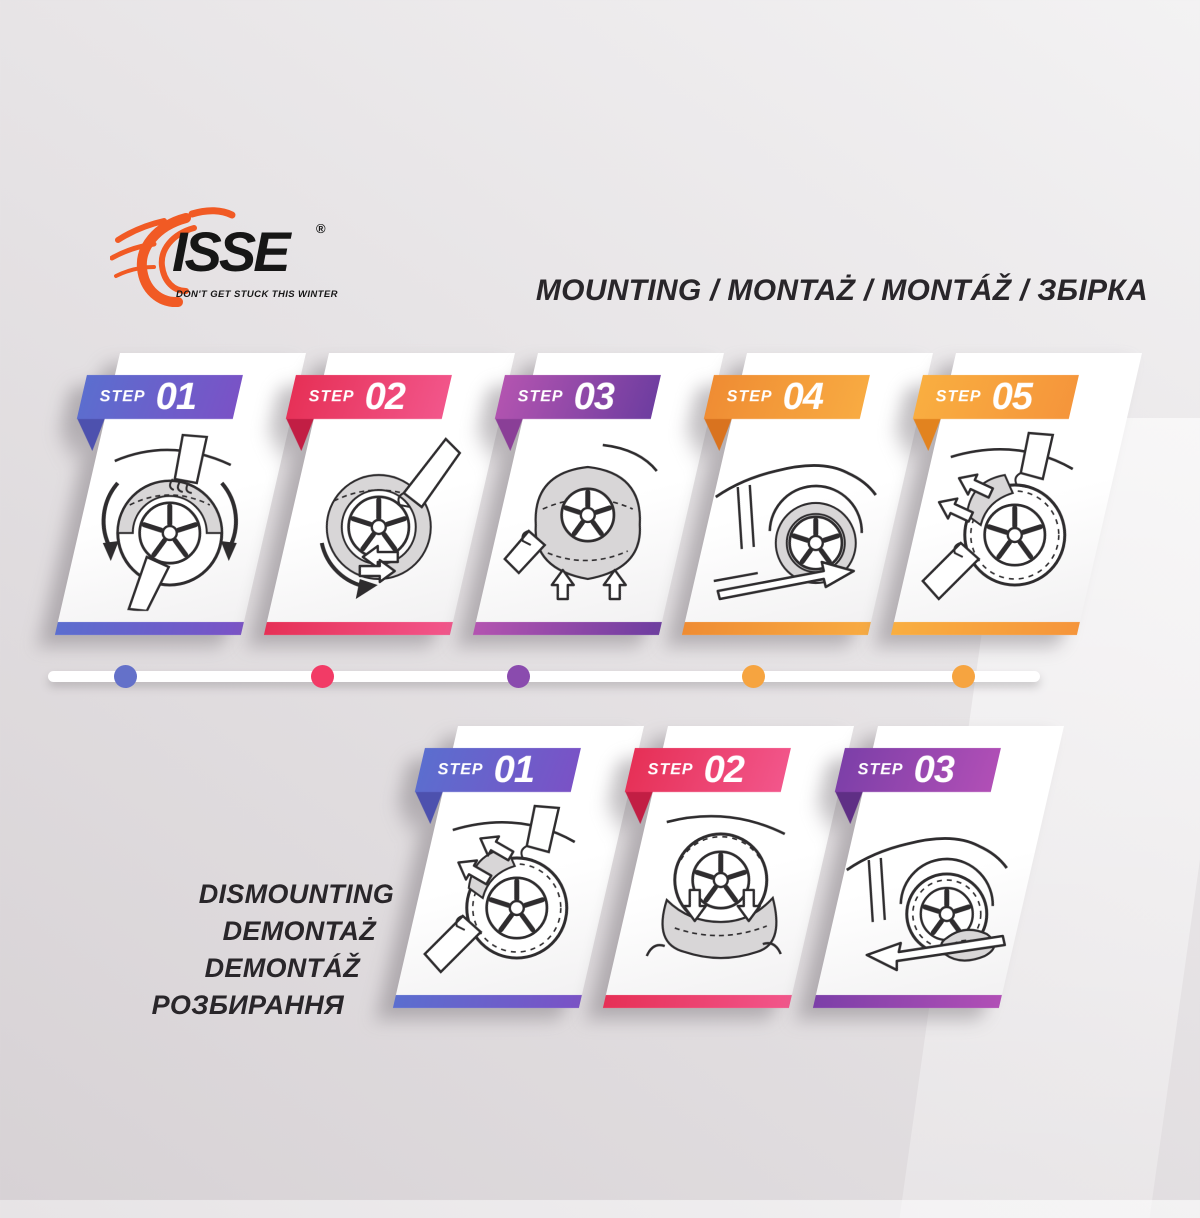 The height and width of the screenshot is (1218, 1200). What do you see at coordinates (802, 397) in the screenshot?
I see `step-number: 04` at bounding box center [802, 397].